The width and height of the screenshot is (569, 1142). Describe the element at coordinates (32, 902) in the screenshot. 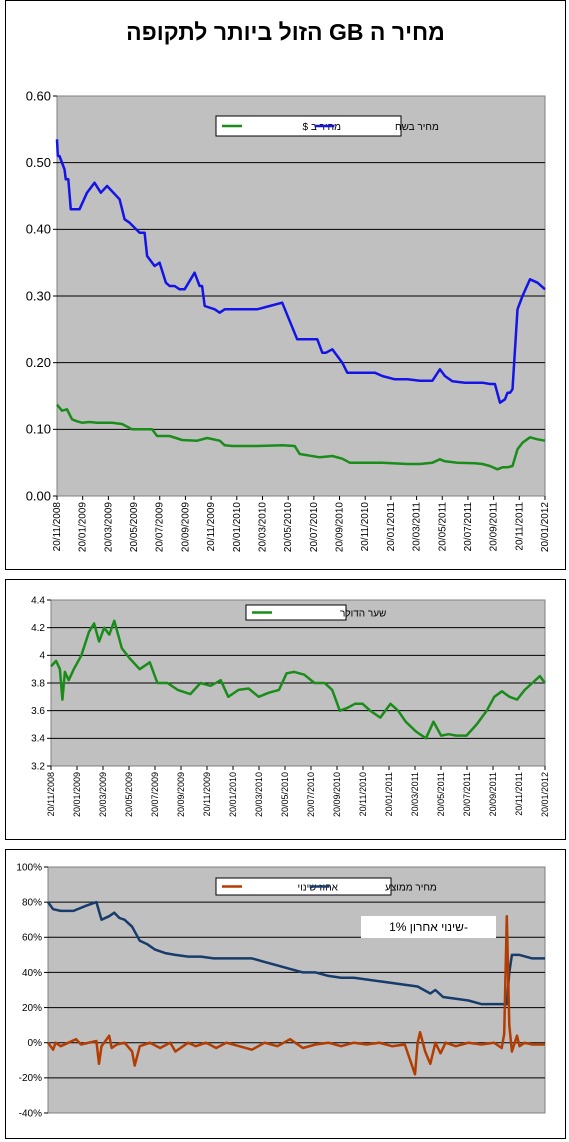

I see `y-tick-label: 80%` at that location.